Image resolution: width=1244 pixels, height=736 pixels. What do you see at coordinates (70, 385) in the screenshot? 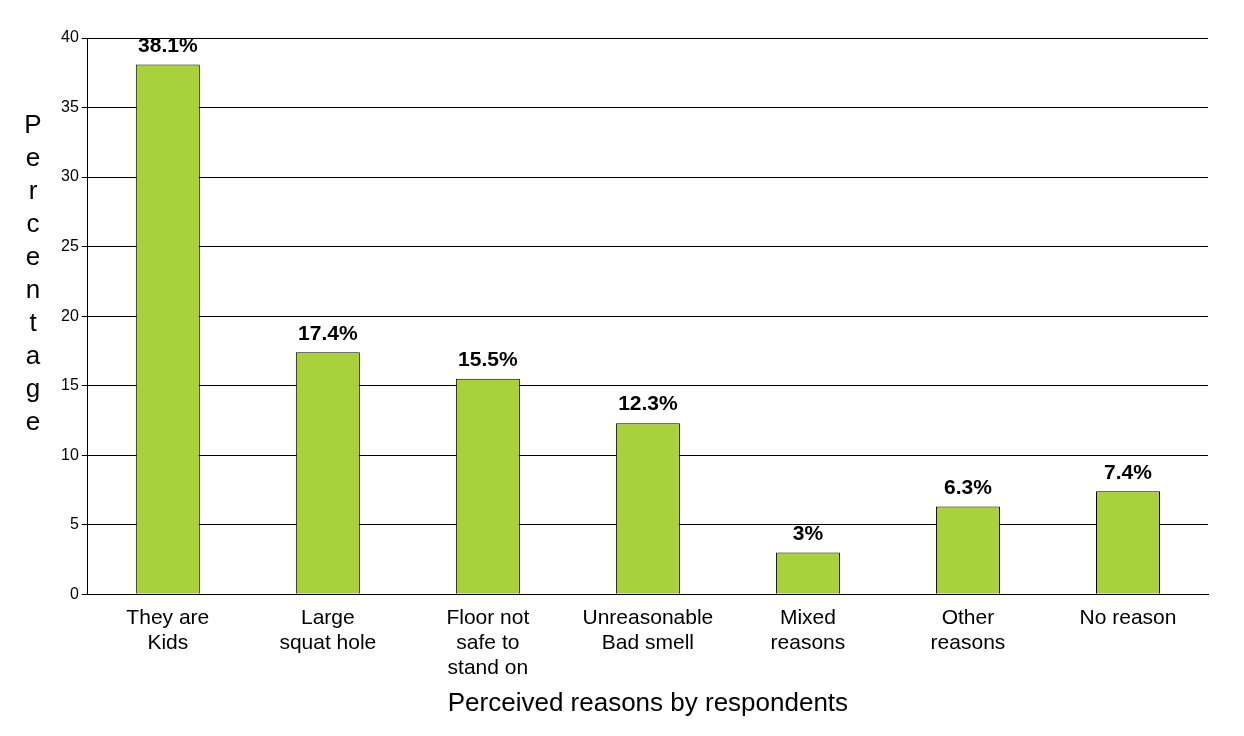
I see `y-tick-label: 15` at bounding box center [70, 385].